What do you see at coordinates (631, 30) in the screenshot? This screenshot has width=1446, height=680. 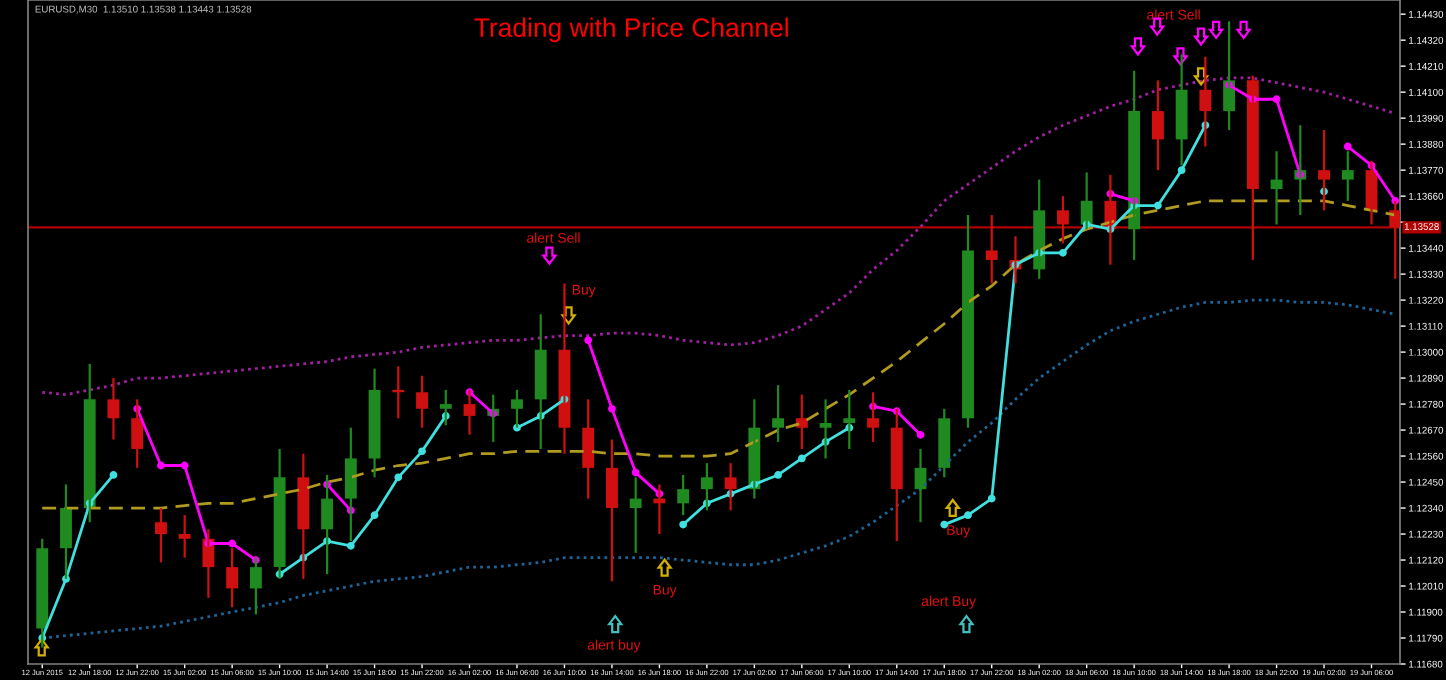 I see `text: Trading with Price Channel` at bounding box center [631, 30].